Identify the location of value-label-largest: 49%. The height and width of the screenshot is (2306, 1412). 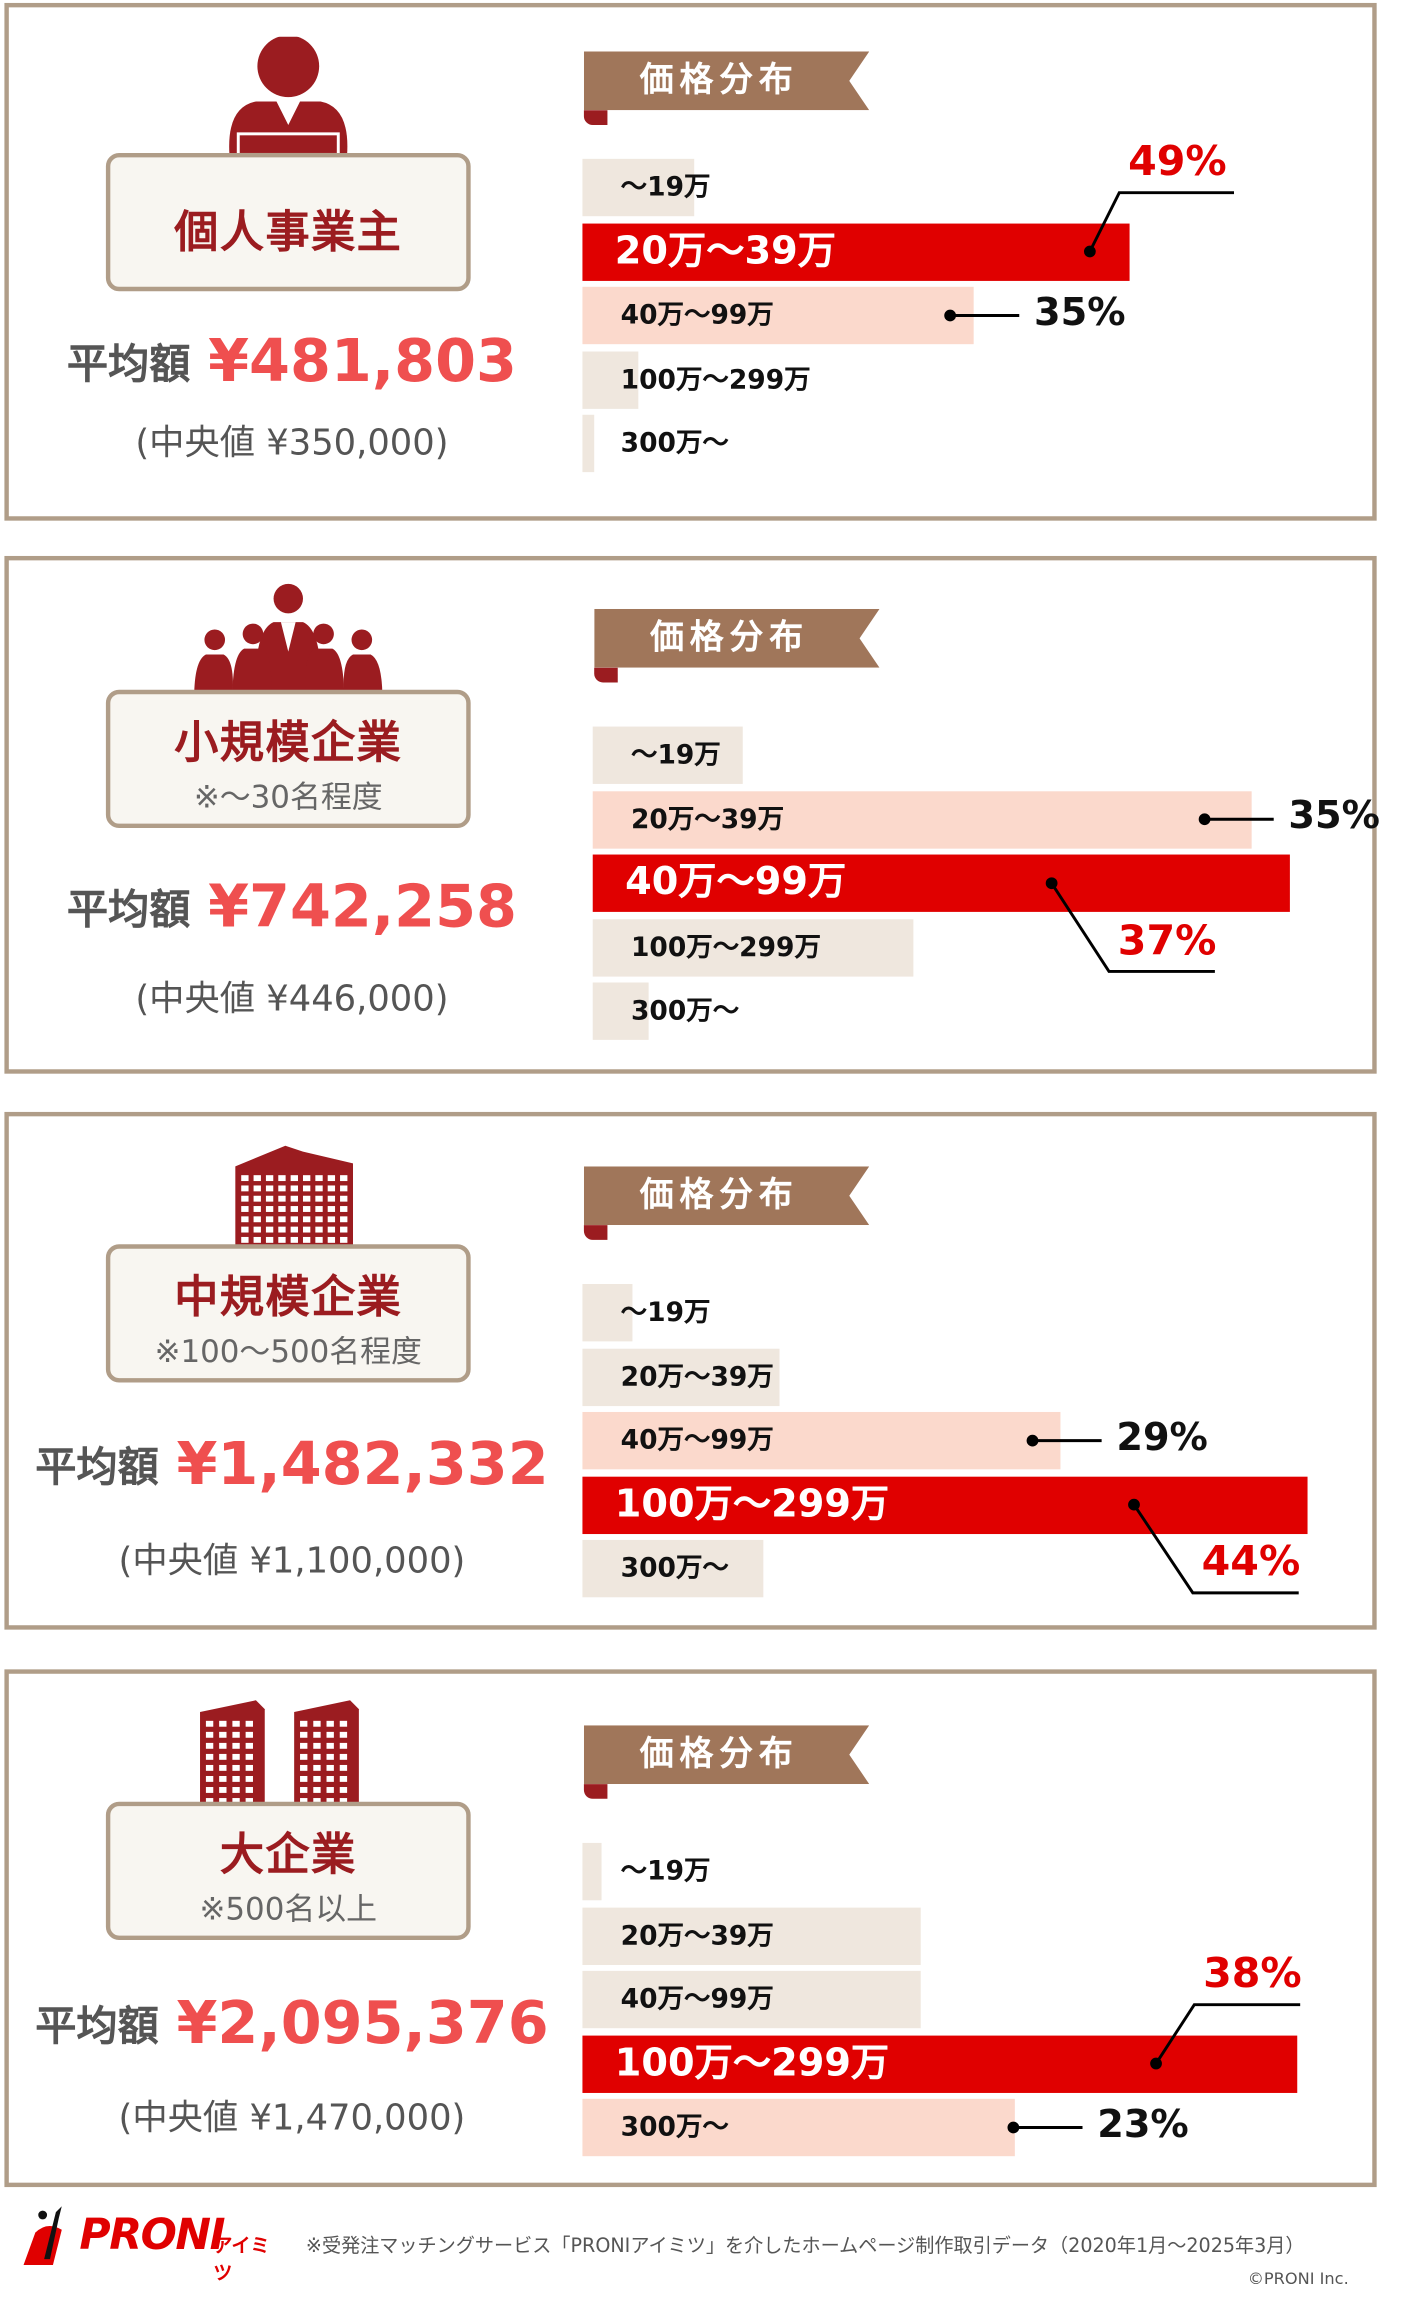
(1177, 161).